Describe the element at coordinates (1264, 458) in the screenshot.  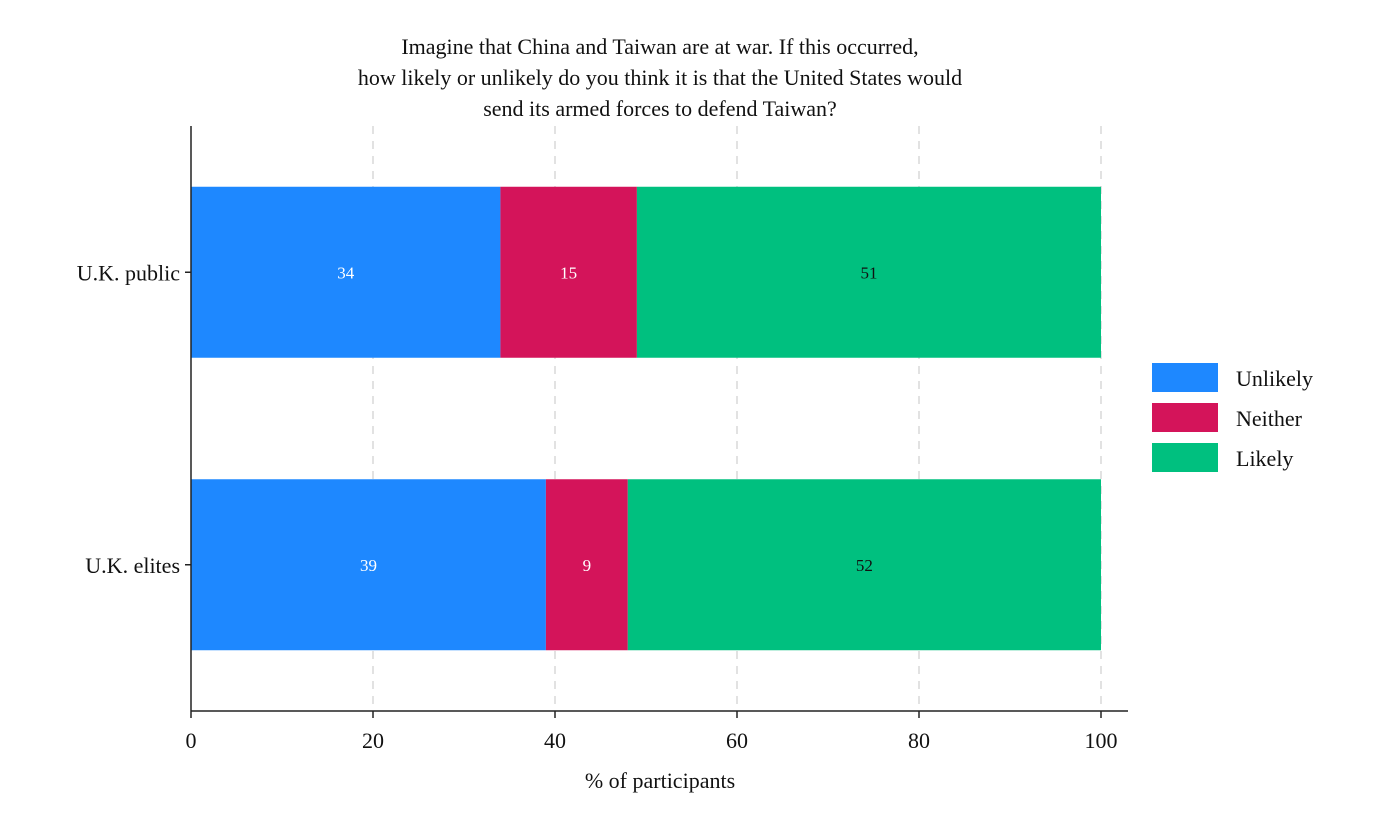
I see `legend-label-likely: Likely` at that location.